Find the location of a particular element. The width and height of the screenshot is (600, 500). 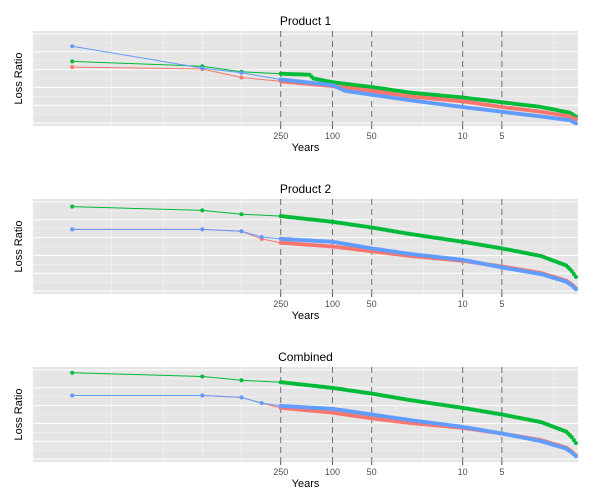

chart-title: Product 2 is located at coordinates (306, 189).